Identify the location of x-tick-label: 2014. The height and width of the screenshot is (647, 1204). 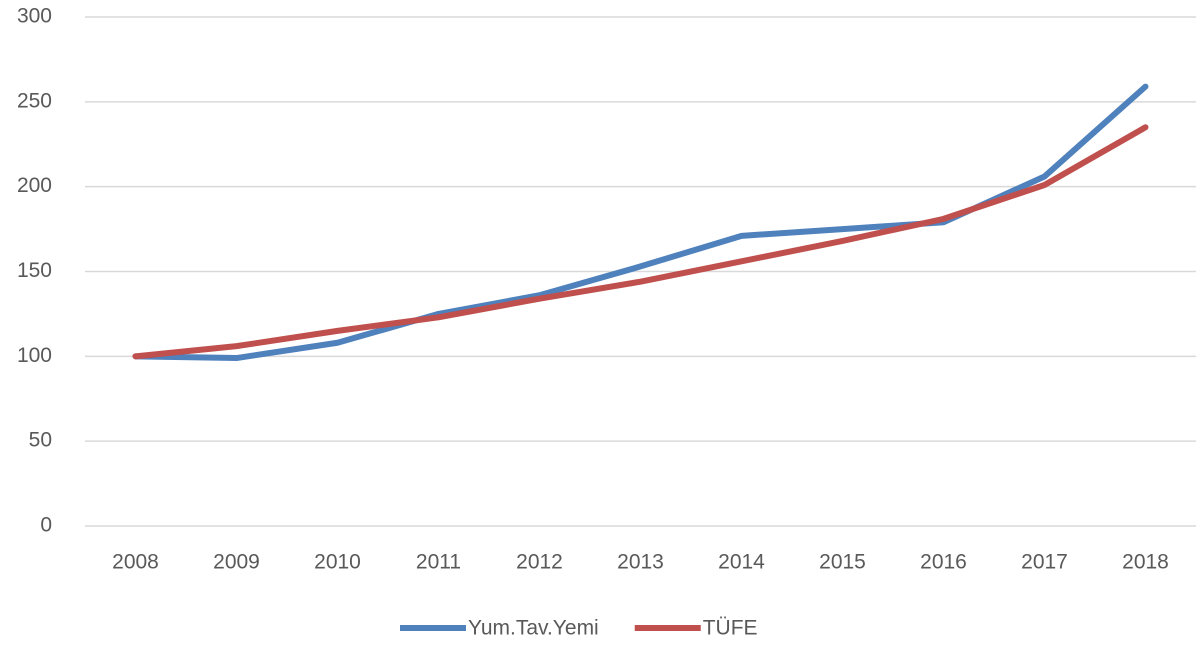
(741, 562).